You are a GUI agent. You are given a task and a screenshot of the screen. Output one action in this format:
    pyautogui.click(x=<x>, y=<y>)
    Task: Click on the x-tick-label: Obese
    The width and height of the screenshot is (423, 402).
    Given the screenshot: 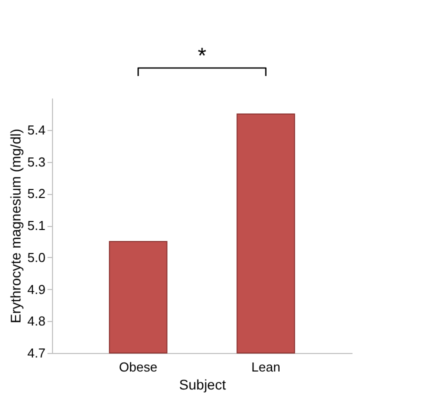 What is the action you would take?
    pyautogui.click(x=138, y=367)
    